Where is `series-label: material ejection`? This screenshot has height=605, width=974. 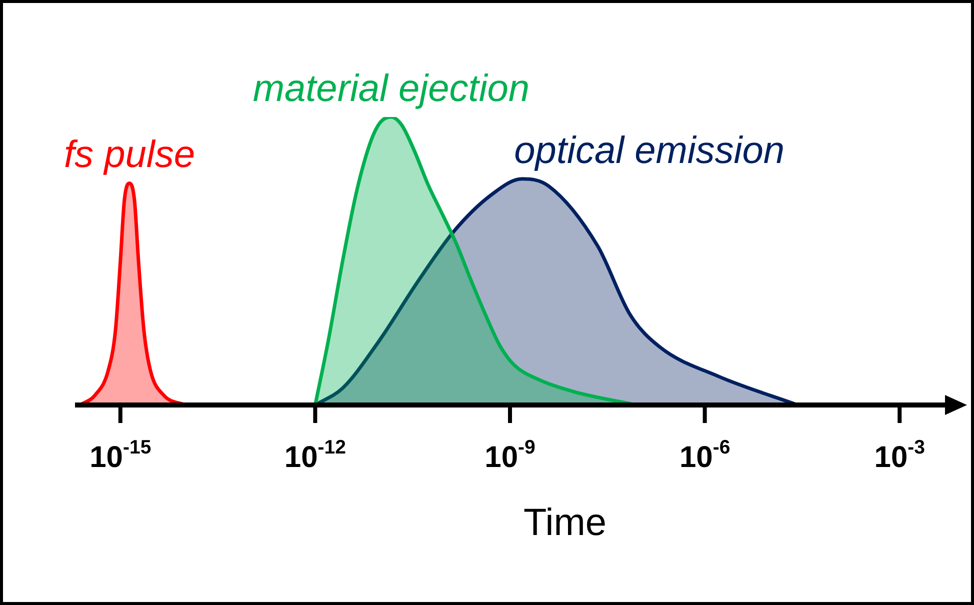
series-label: material ejection is located at coordinates (391, 89).